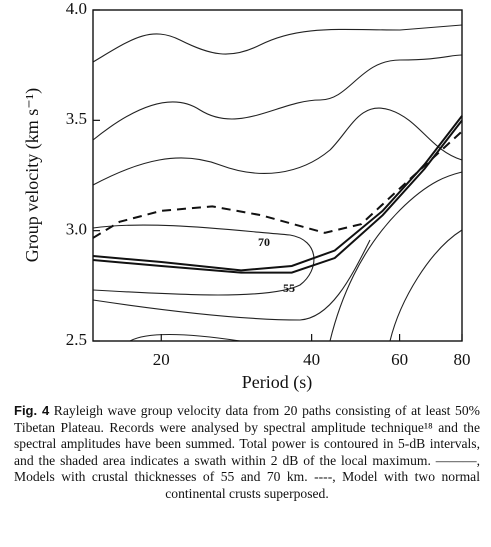  Describe the element at coordinates (32, 175) in the screenshot. I see `y-axis-label: Group velocity (km s⁻¹)` at that location.